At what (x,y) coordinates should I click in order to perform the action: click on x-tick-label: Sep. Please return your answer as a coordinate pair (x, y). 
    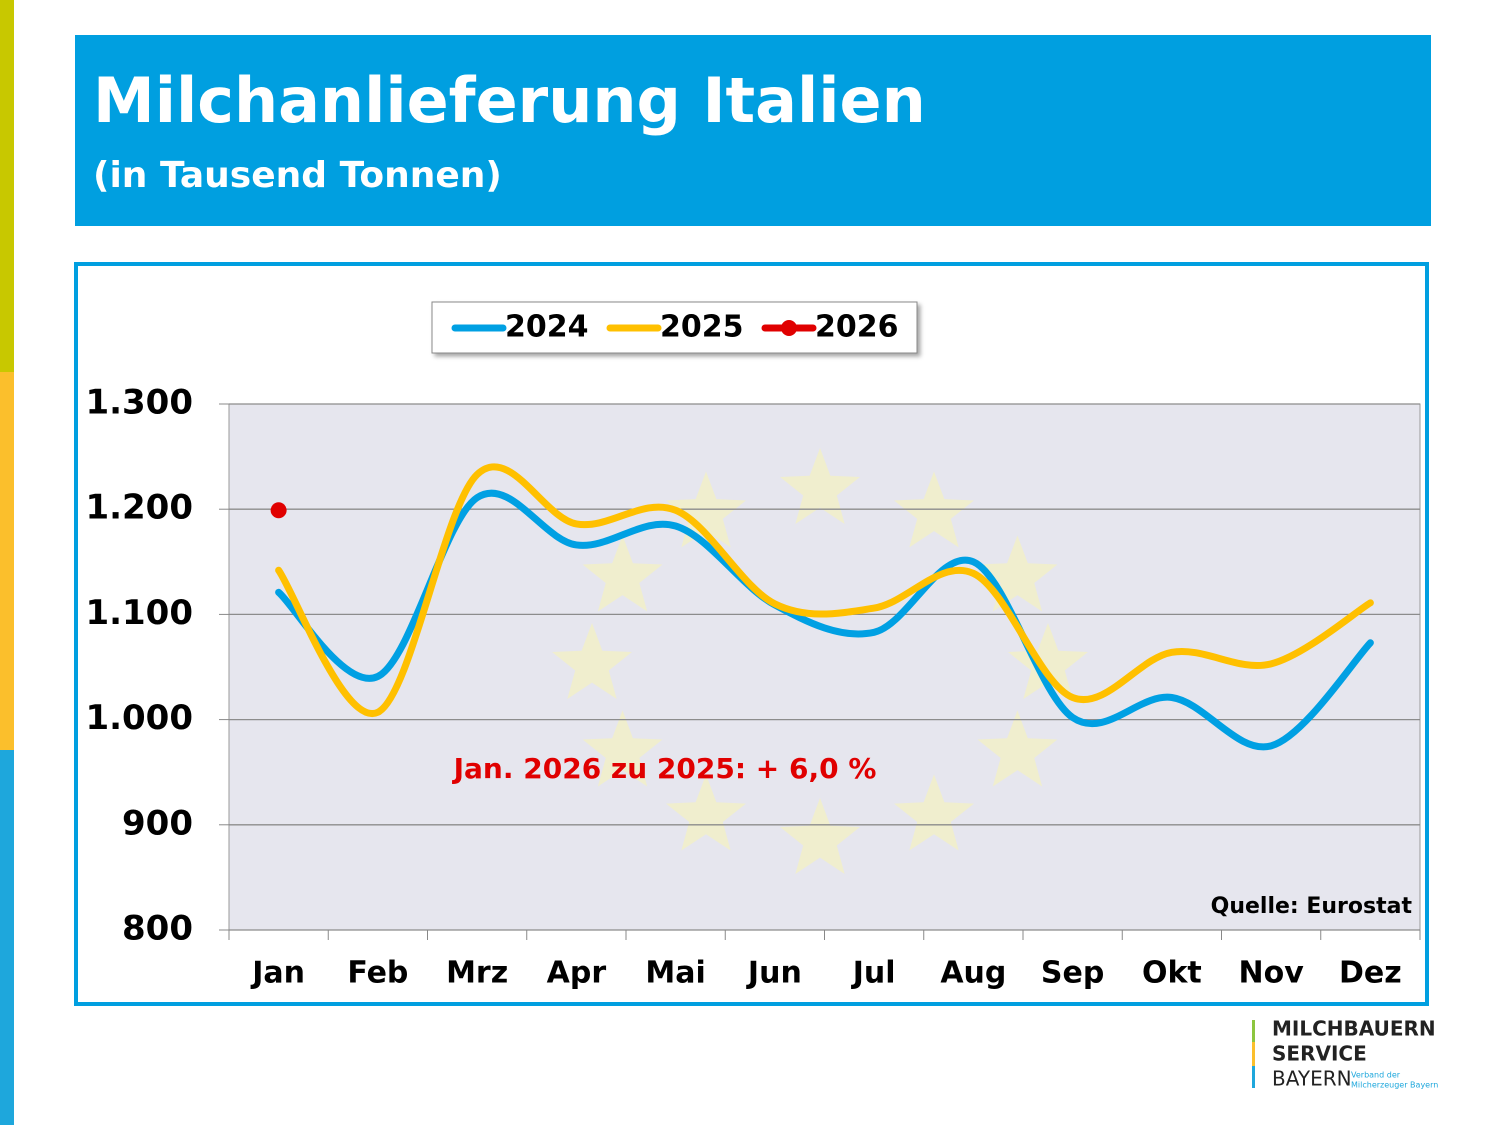
    Looking at the image, I should click on (1072, 973).